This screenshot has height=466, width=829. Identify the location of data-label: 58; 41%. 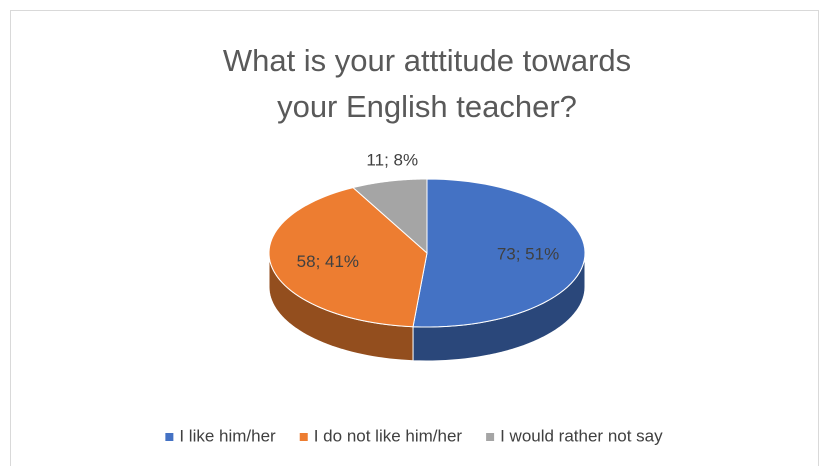
(328, 261).